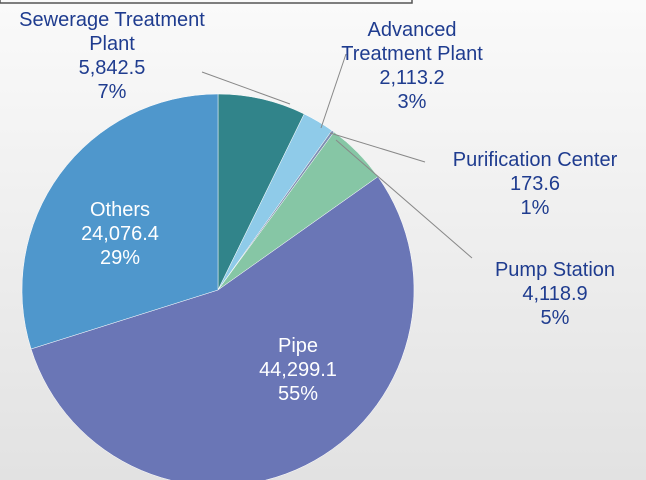  I want to click on frame, so click(206, 2).